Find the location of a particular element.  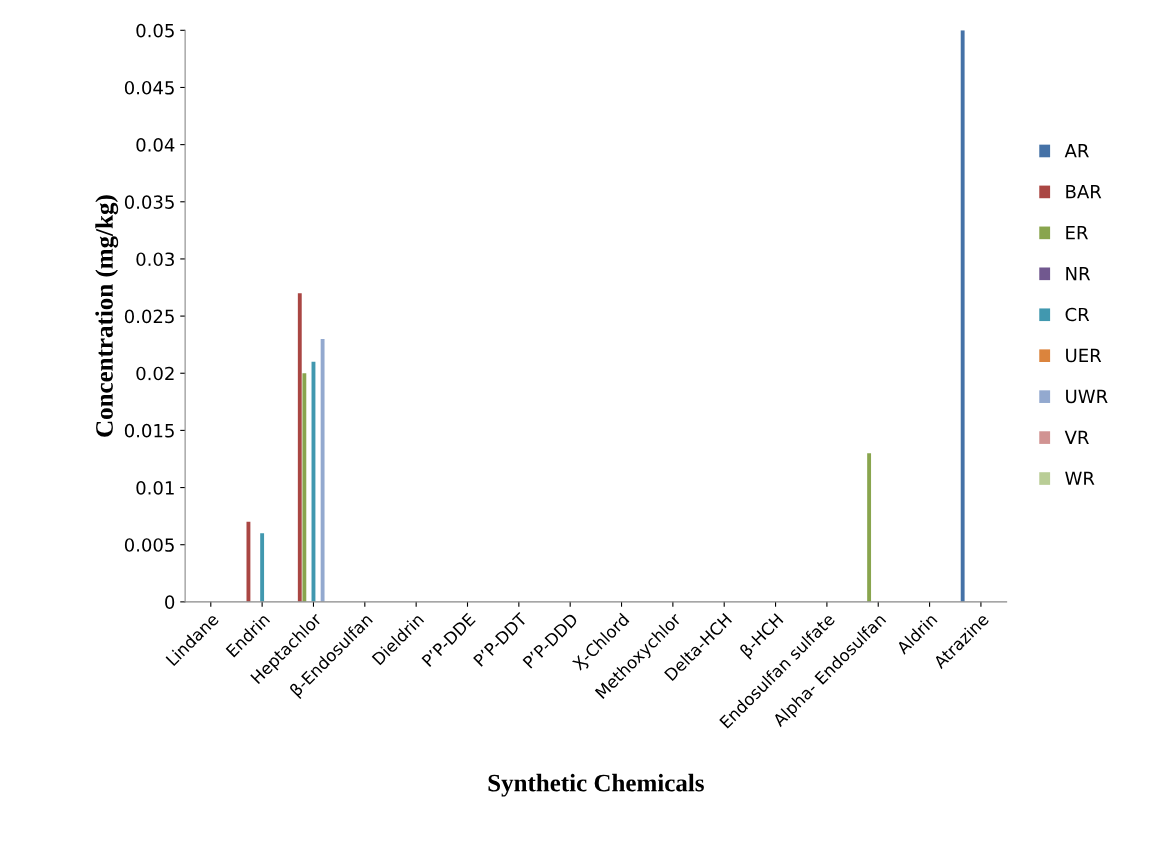

y-axis-title: Concentration (mg/kg) is located at coordinates (107, 316).